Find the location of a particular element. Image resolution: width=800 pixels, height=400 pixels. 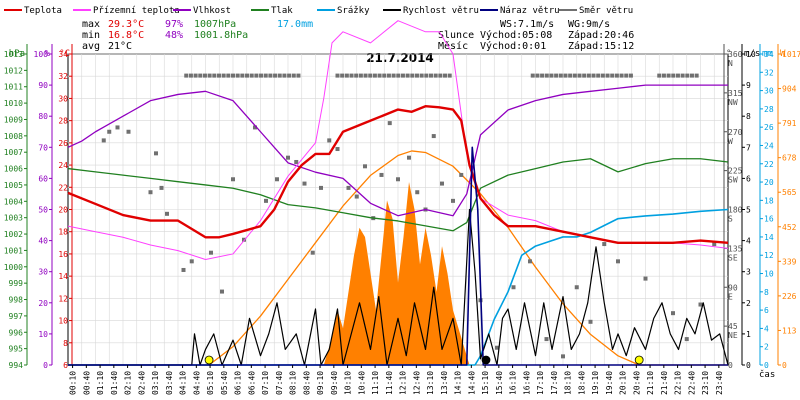

x-tick-label: 13:10 is located at coordinates (430, 383).